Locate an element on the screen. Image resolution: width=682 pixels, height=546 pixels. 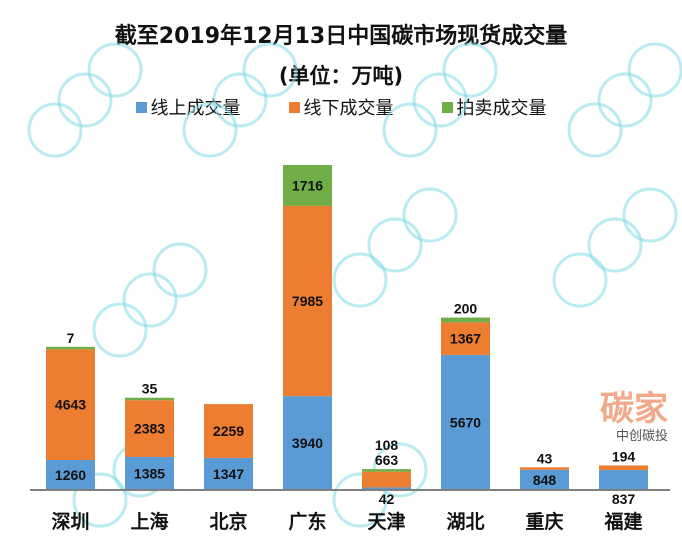
bar-group: 5670 1367 200 is located at coordinates (465, 395).